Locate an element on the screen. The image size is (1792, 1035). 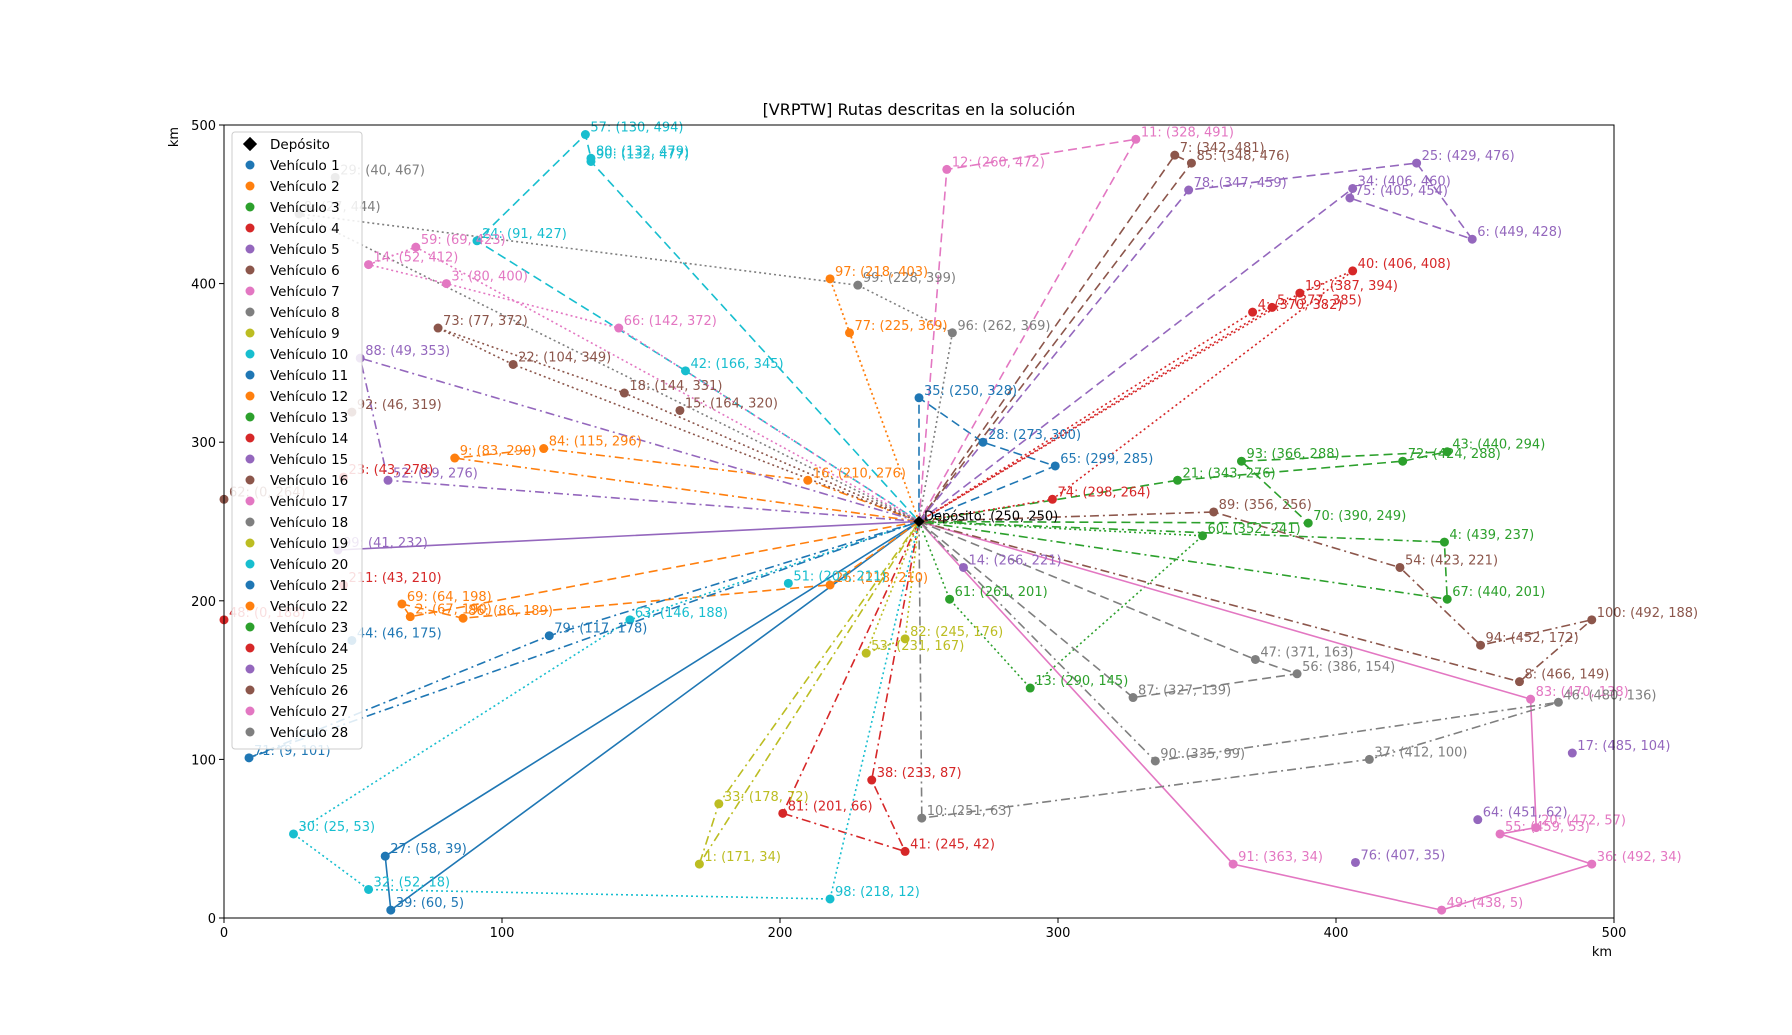
x-tick-label-400: 400 is located at coordinates (1336, 933).